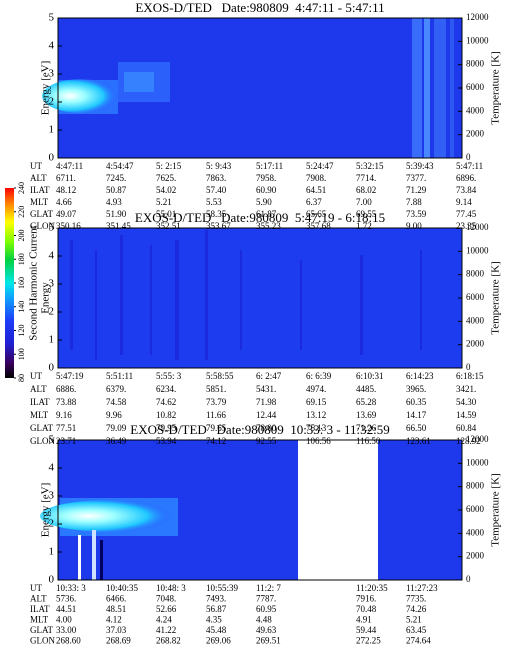 This screenshot has height=649, width=505. I want to click on ephemeris-value: 4.00, so click(64, 620).